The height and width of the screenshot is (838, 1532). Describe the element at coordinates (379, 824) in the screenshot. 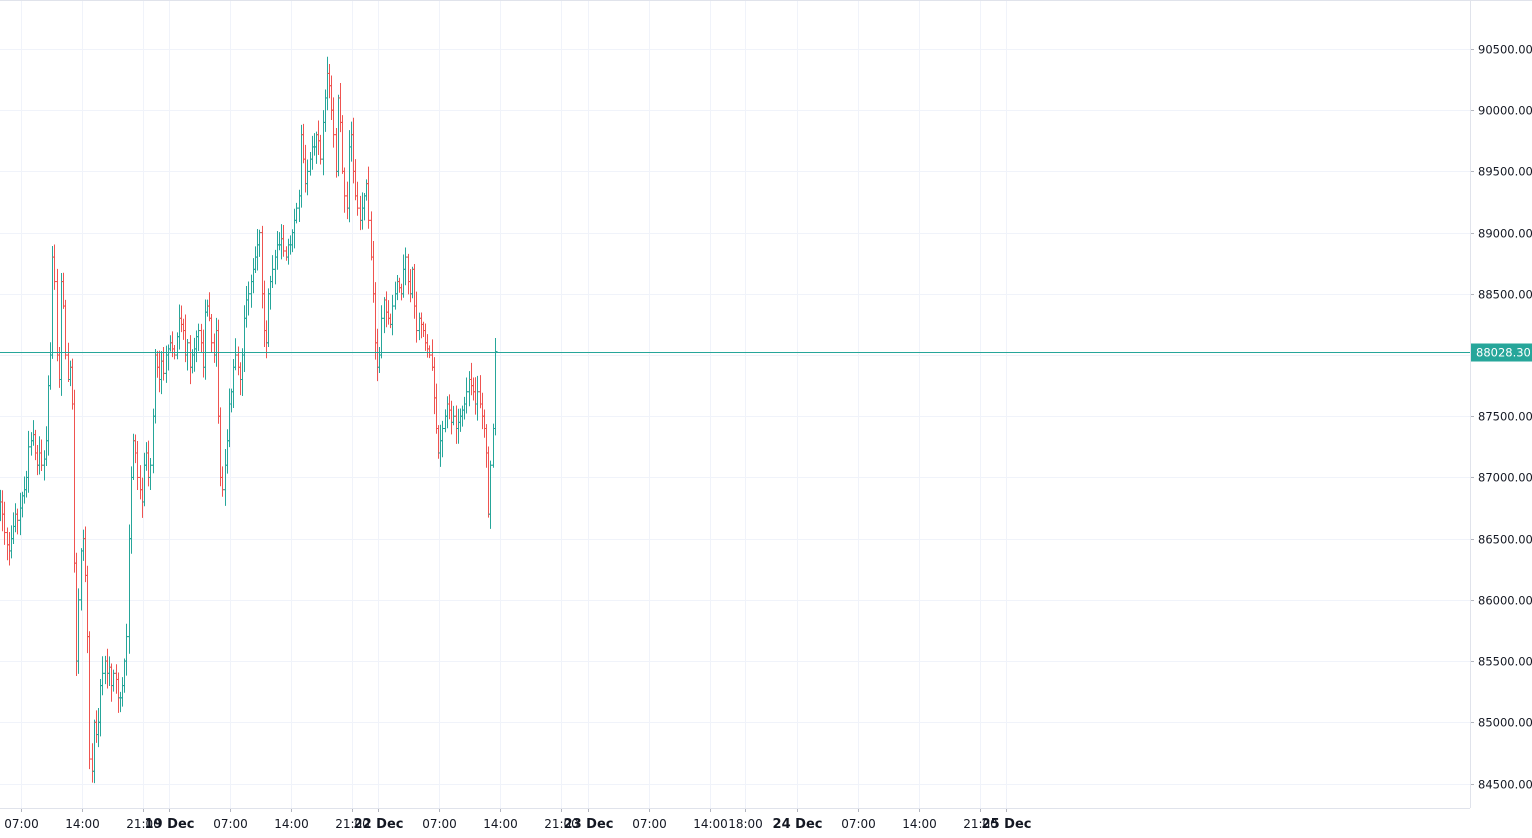

I see `x-tick-label: 22 Dec` at that location.